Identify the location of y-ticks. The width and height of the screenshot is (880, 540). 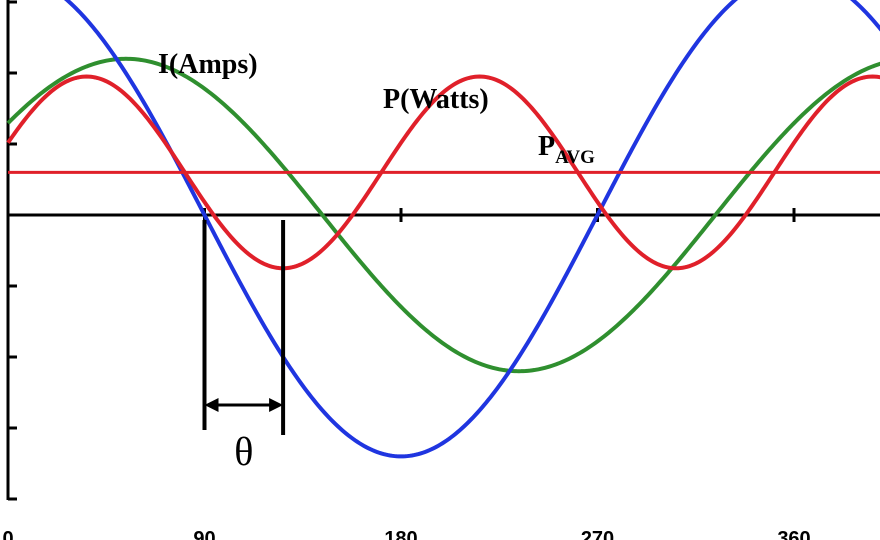
(12, 250).